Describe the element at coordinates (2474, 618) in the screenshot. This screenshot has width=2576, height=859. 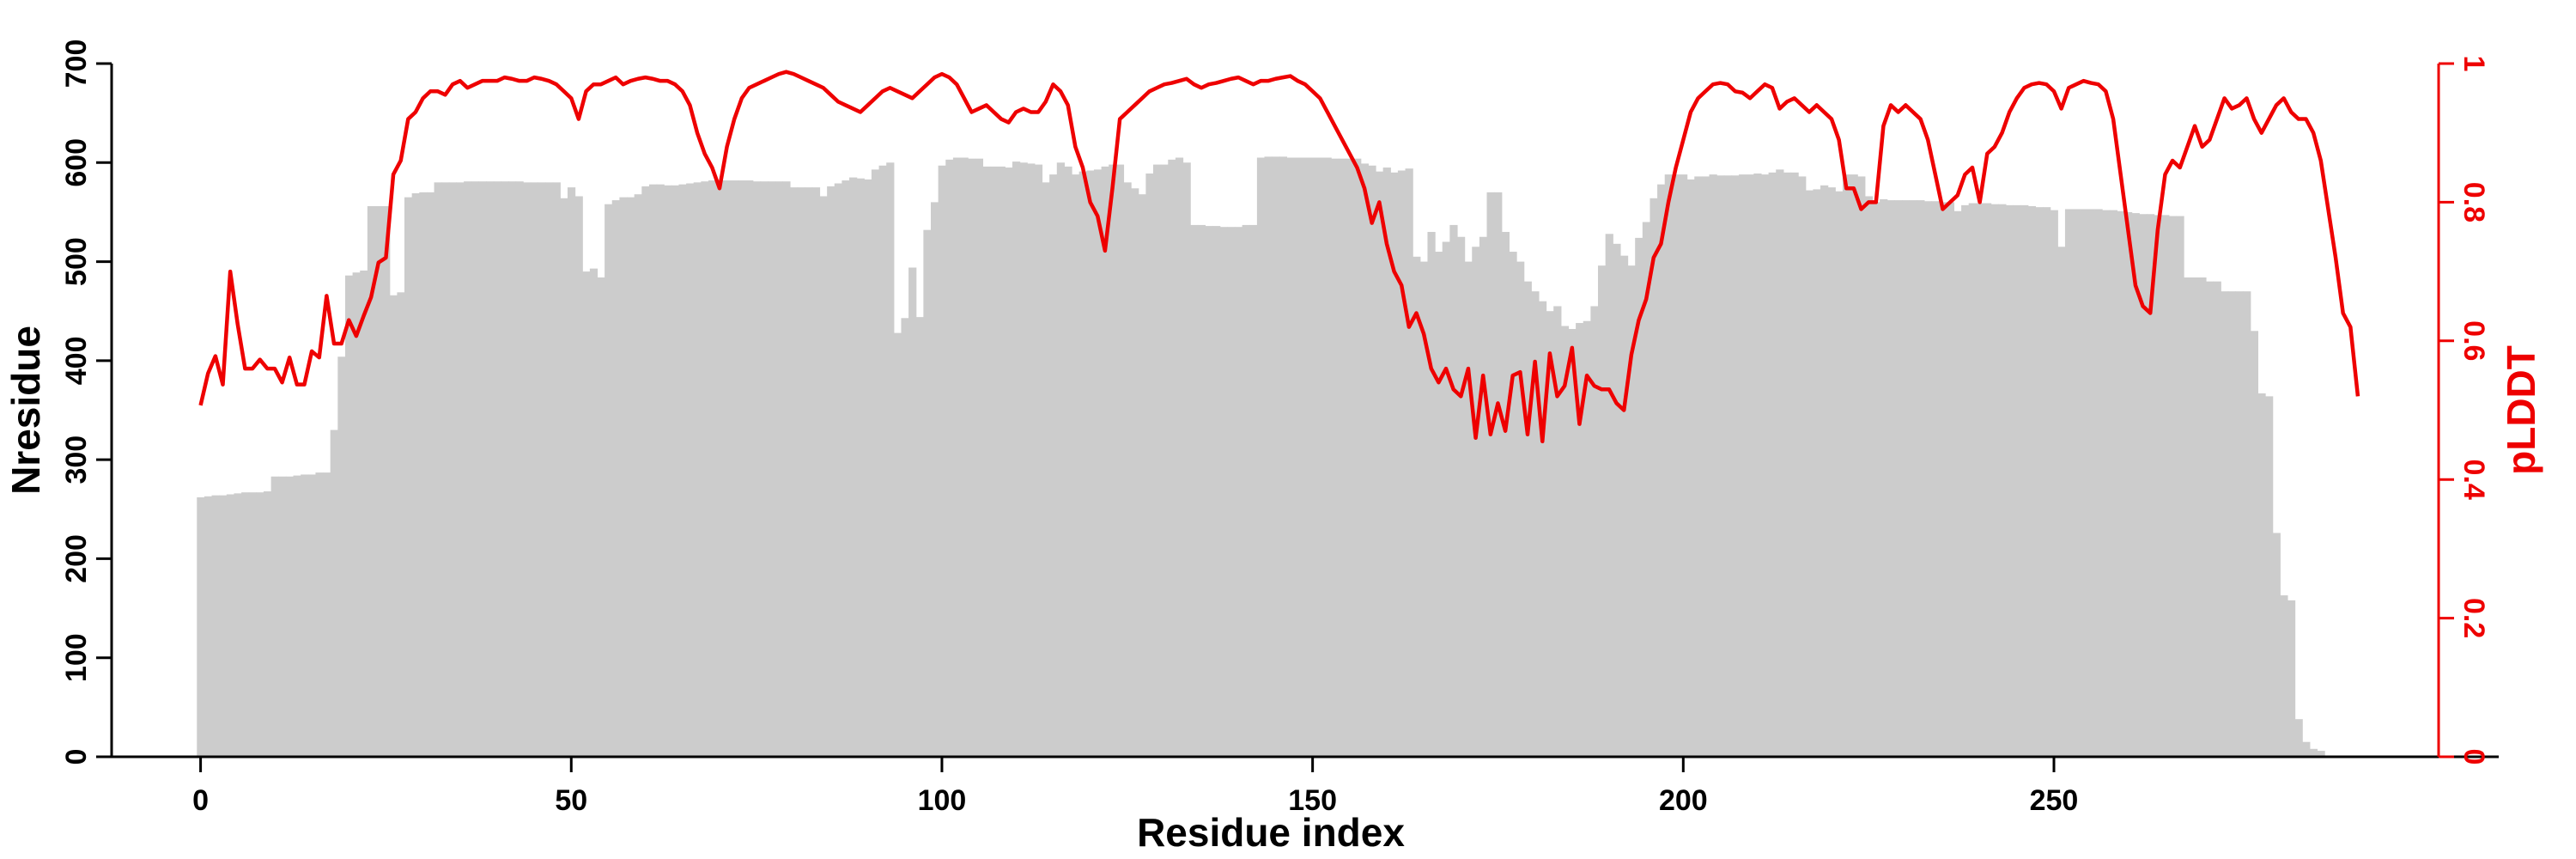
I see `y2-tick-label: 0.2` at that location.